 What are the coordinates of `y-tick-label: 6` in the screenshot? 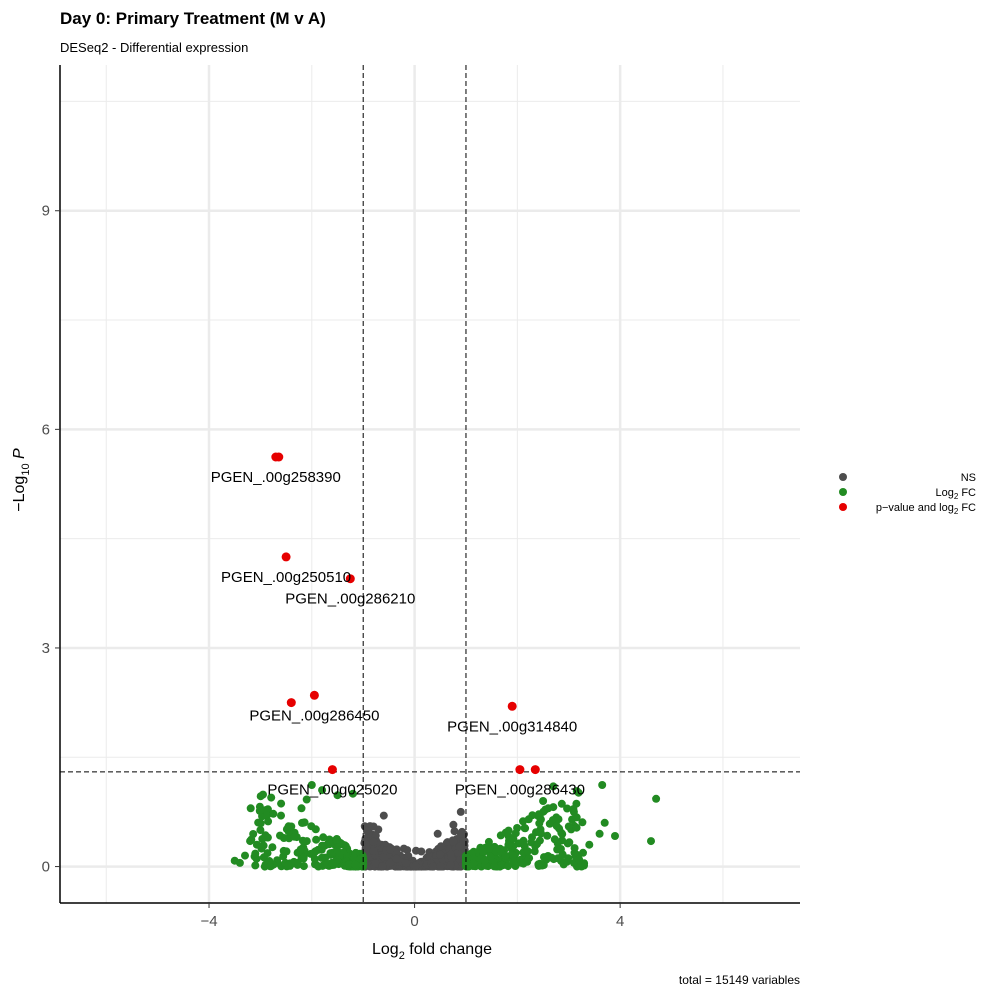 It's located at (46, 429).